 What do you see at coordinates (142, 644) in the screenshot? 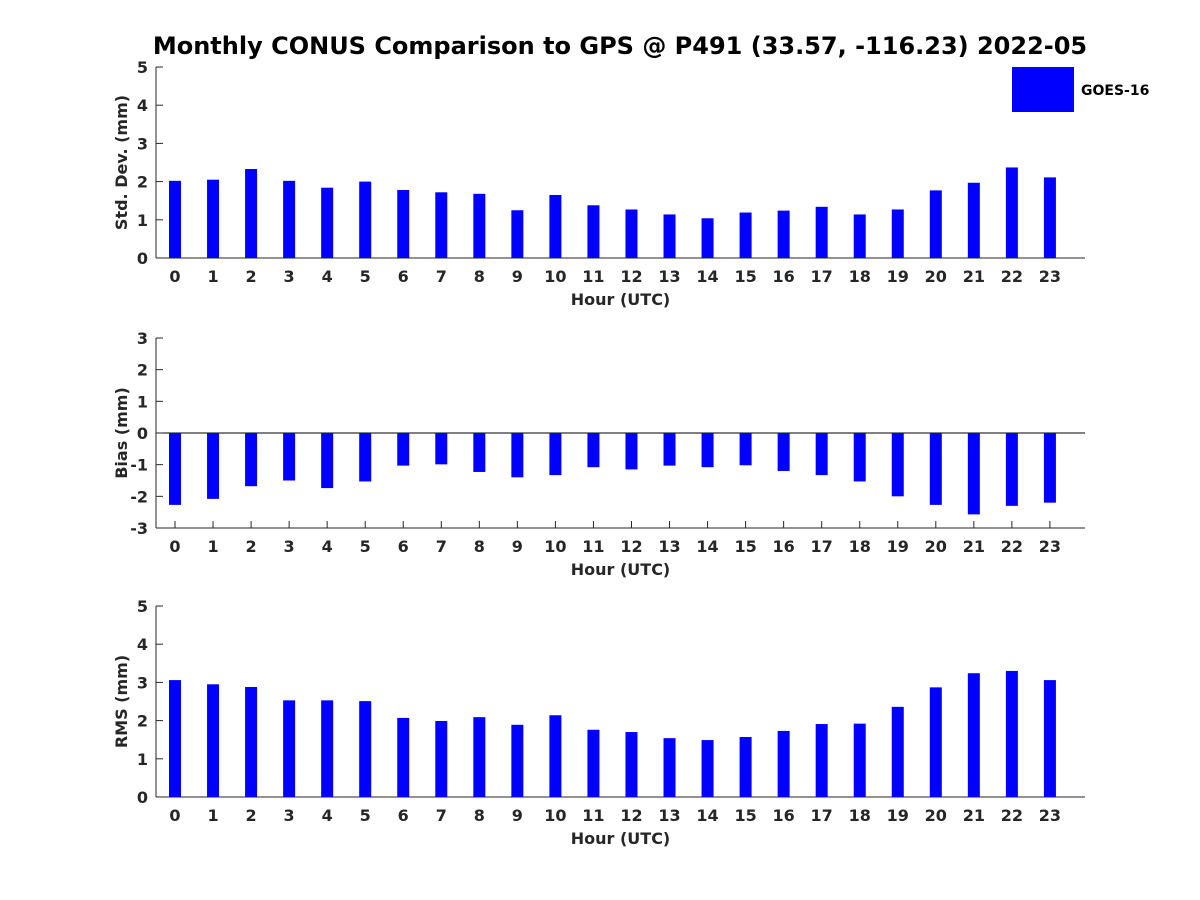
I see `y-tick-label: 4` at bounding box center [142, 644].